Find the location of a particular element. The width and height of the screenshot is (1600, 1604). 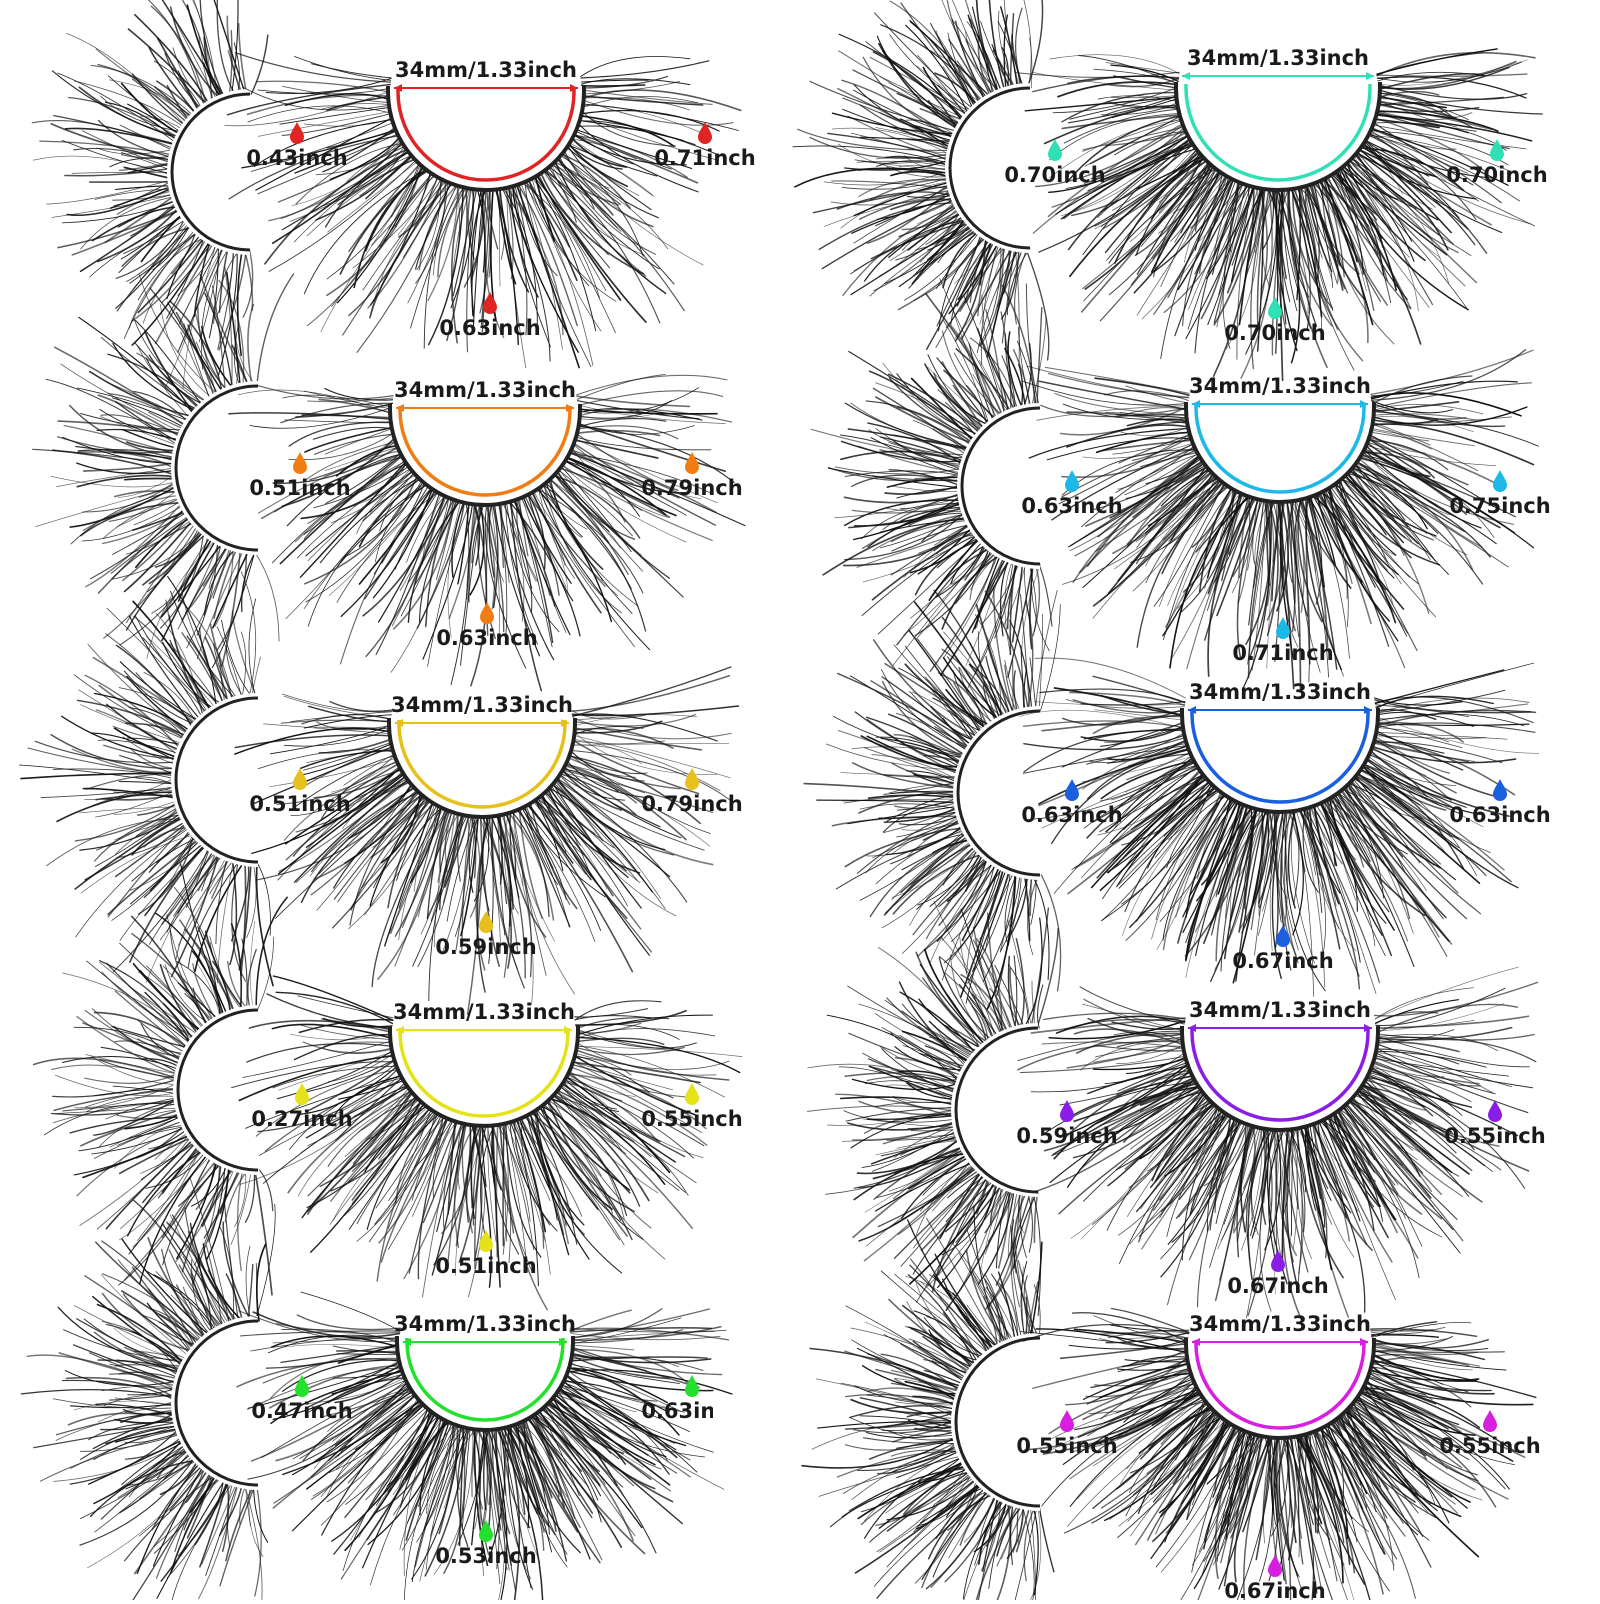

center-length-label: 0.53inch is located at coordinates (486, 1556).